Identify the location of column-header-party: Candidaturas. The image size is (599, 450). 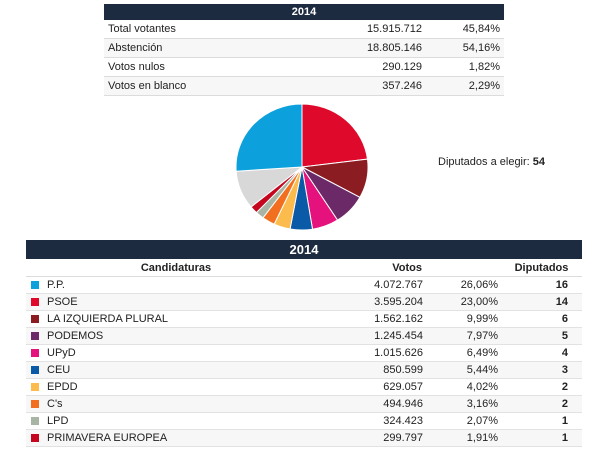
(176, 268).